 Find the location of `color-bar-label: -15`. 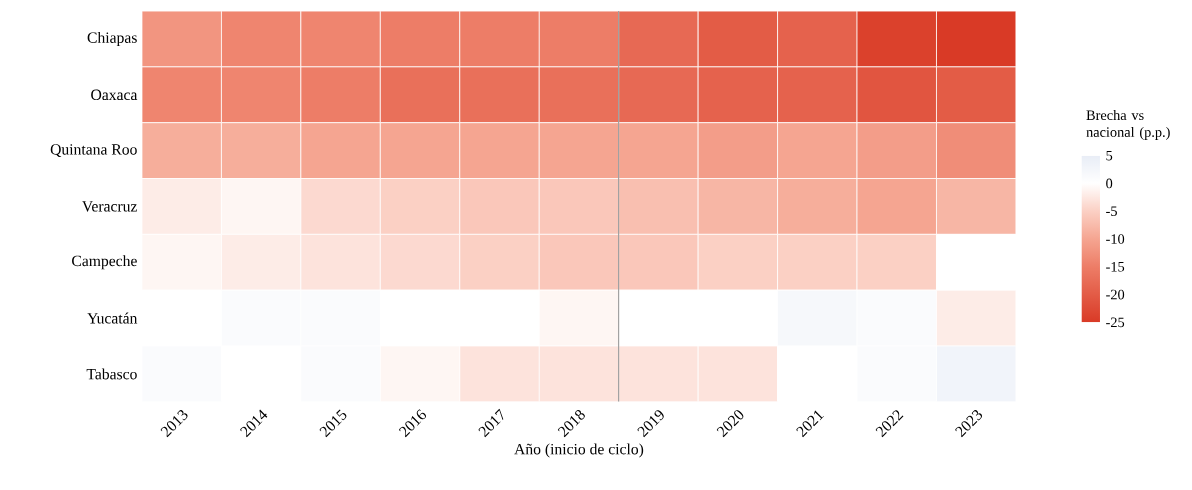

color-bar-label: -15 is located at coordinates (1115, 266).